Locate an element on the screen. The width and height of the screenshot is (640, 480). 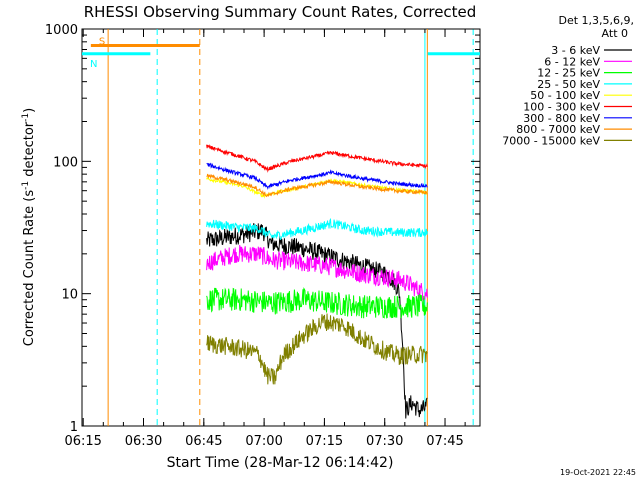
legend-label: 6 - 12 keV is located at coordinates (572, 61).